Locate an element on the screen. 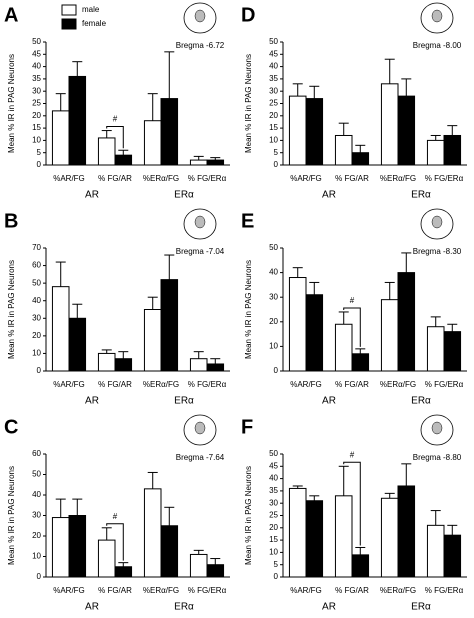 The height and width of the screenshot is (618, 474). legend-label: female is located at coordinates (94, 23).